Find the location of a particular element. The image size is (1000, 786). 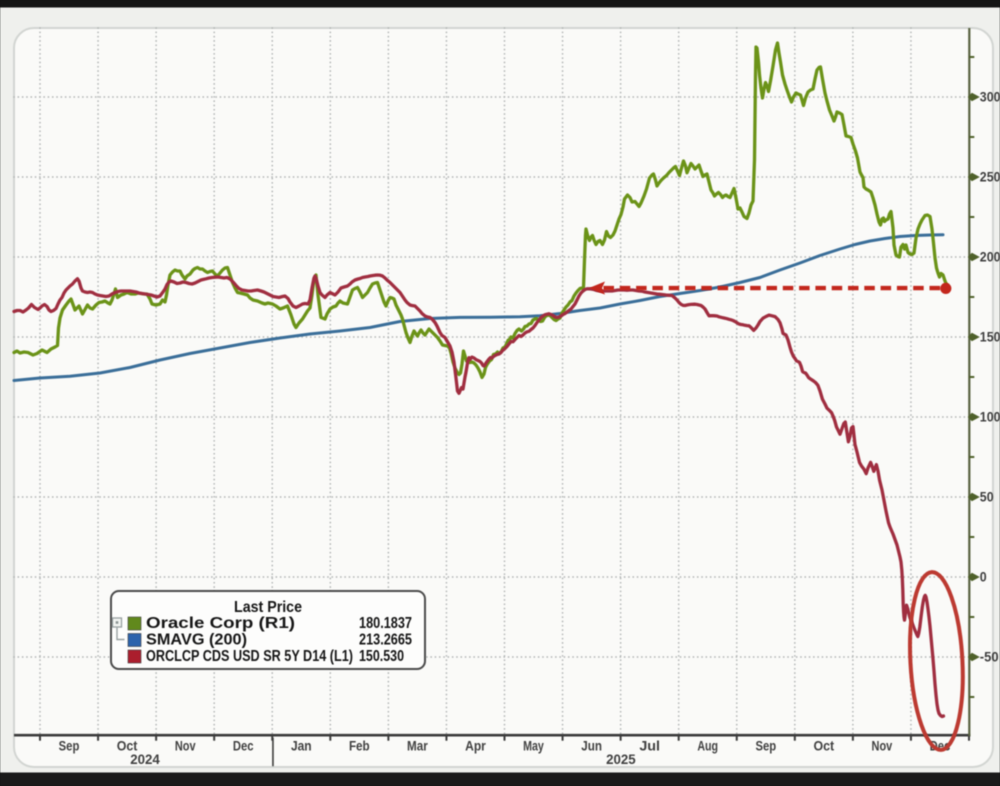

last-price-dot is located at coordinates (946, 288).